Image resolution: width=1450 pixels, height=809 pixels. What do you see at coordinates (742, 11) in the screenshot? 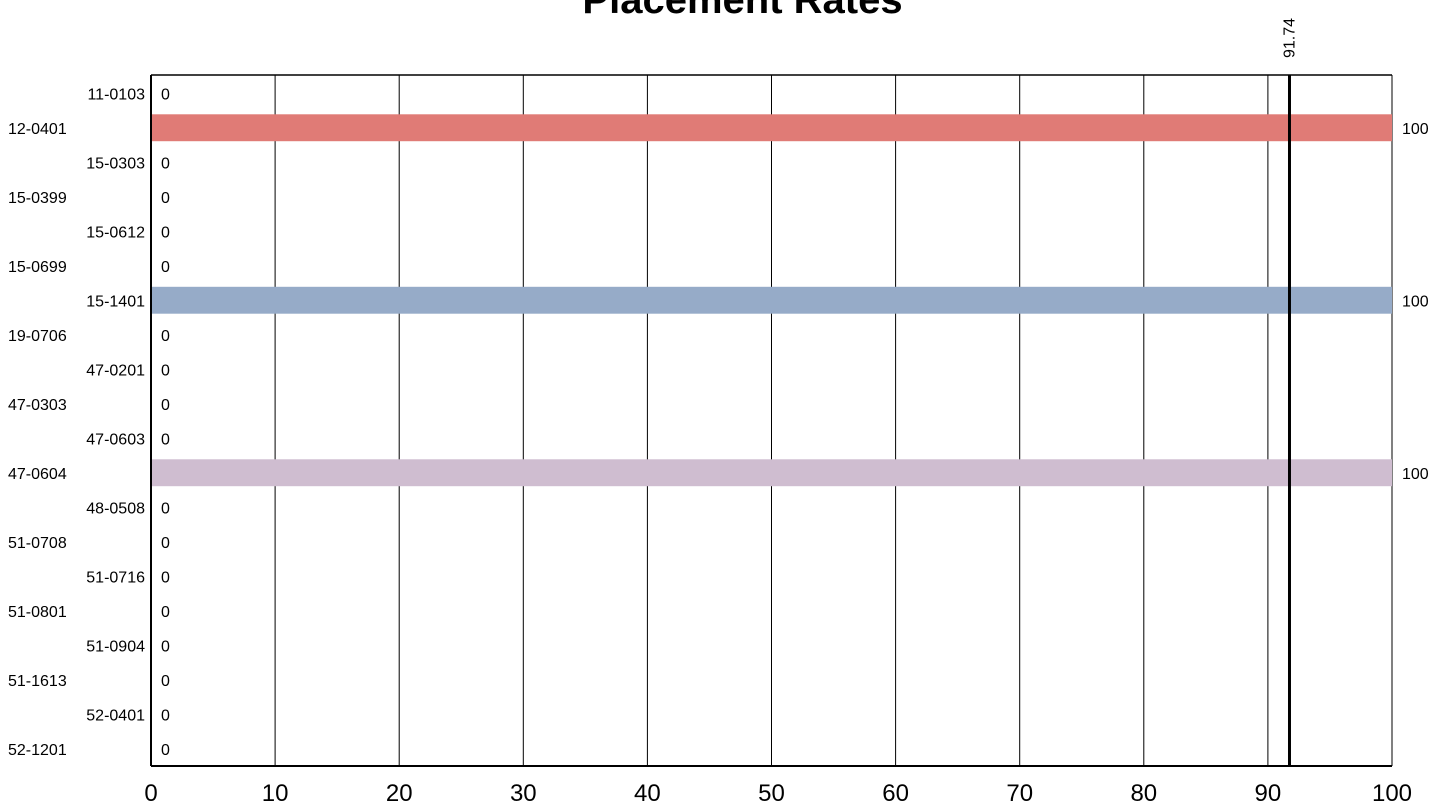
I see `chart-title: Placement Rates` at bounding box center [742, 11].